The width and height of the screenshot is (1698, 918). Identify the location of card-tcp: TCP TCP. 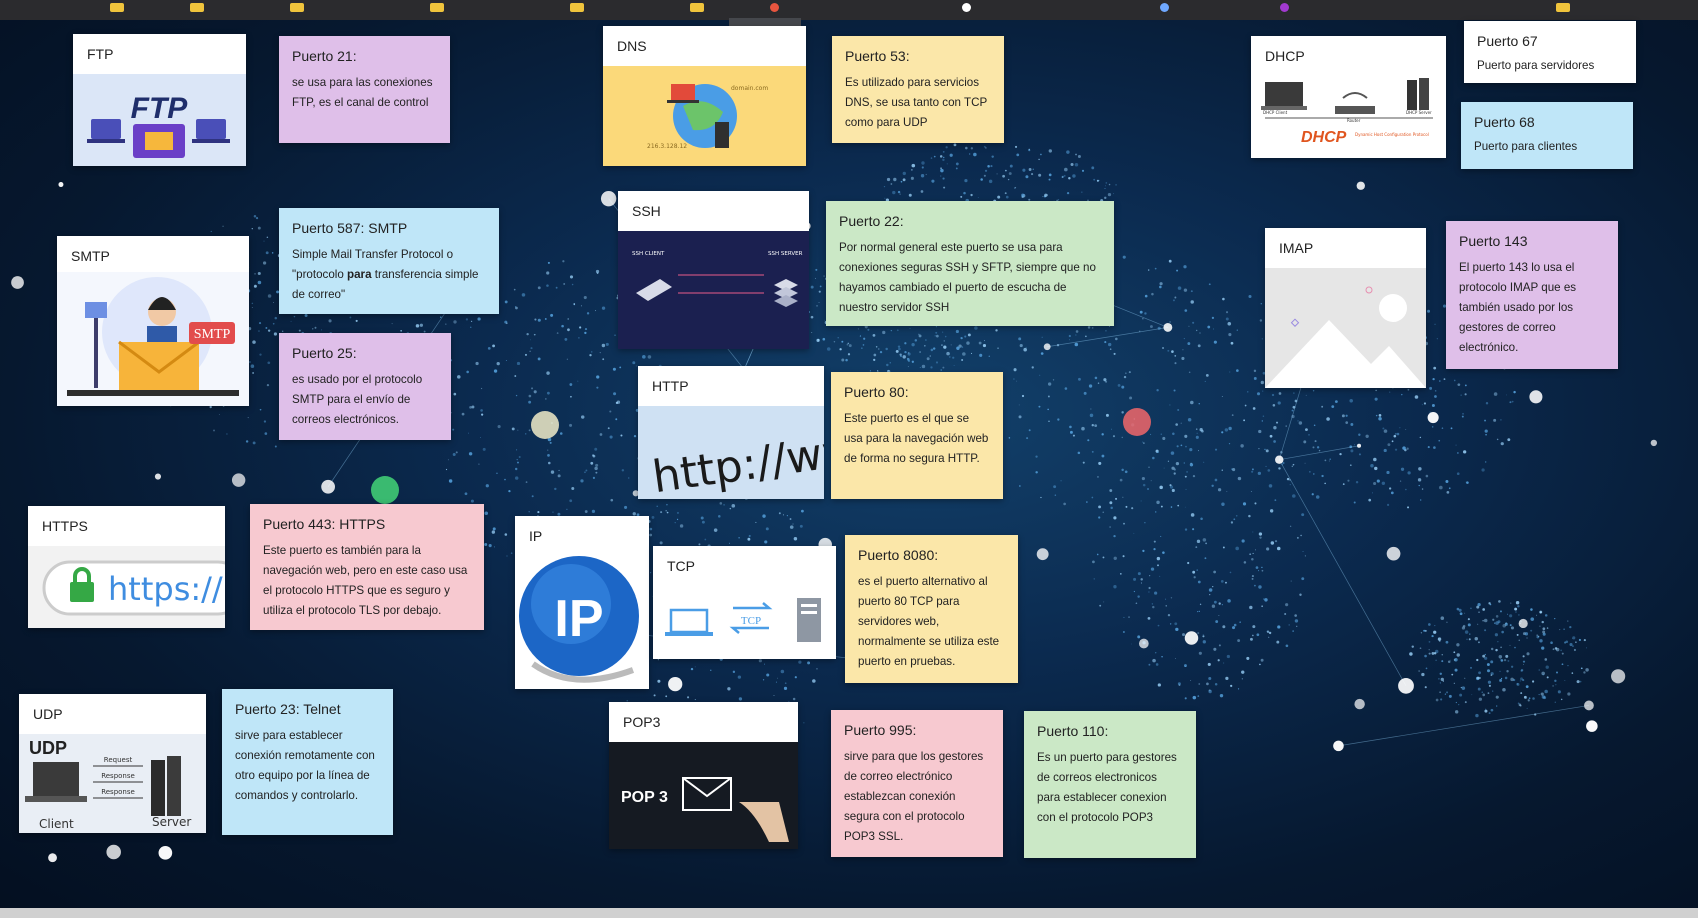
(744, 602).